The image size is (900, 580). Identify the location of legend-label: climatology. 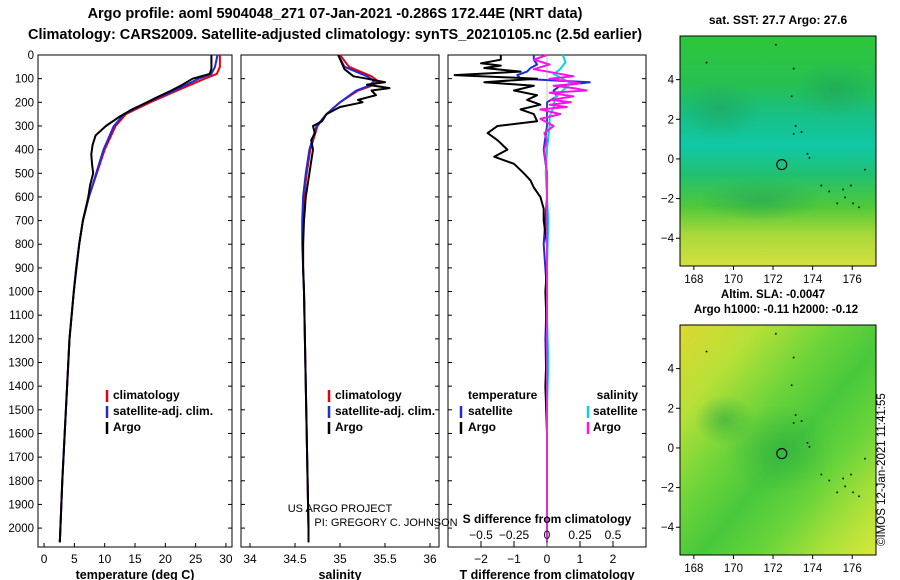
(146, 395).